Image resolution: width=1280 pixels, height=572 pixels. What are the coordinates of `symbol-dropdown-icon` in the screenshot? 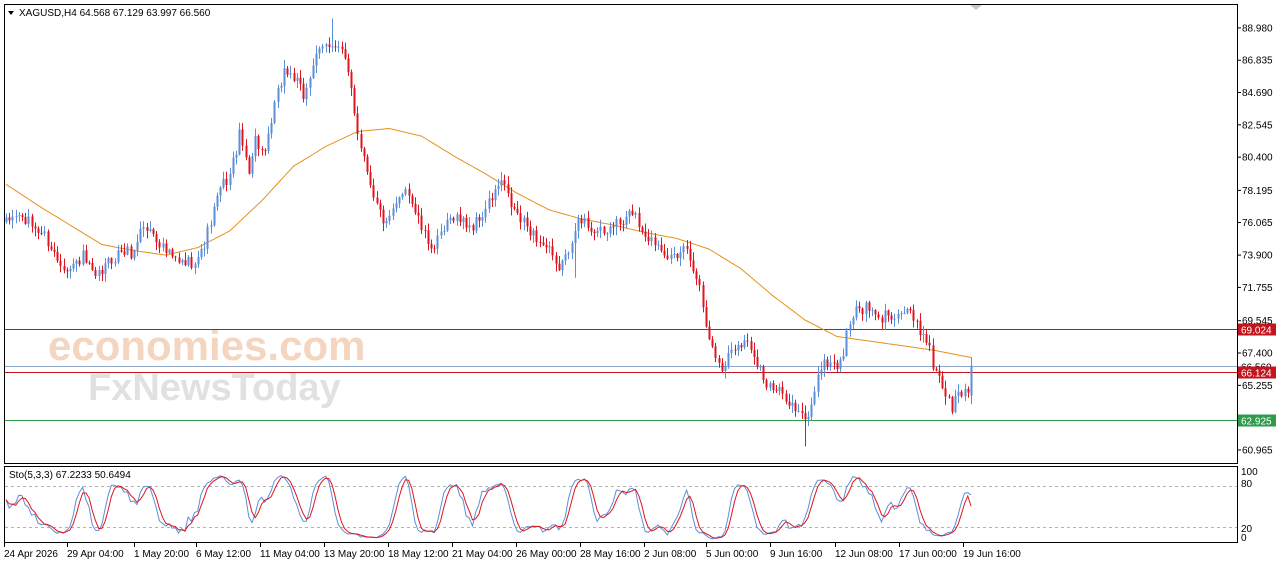 It's located at (11, 13).